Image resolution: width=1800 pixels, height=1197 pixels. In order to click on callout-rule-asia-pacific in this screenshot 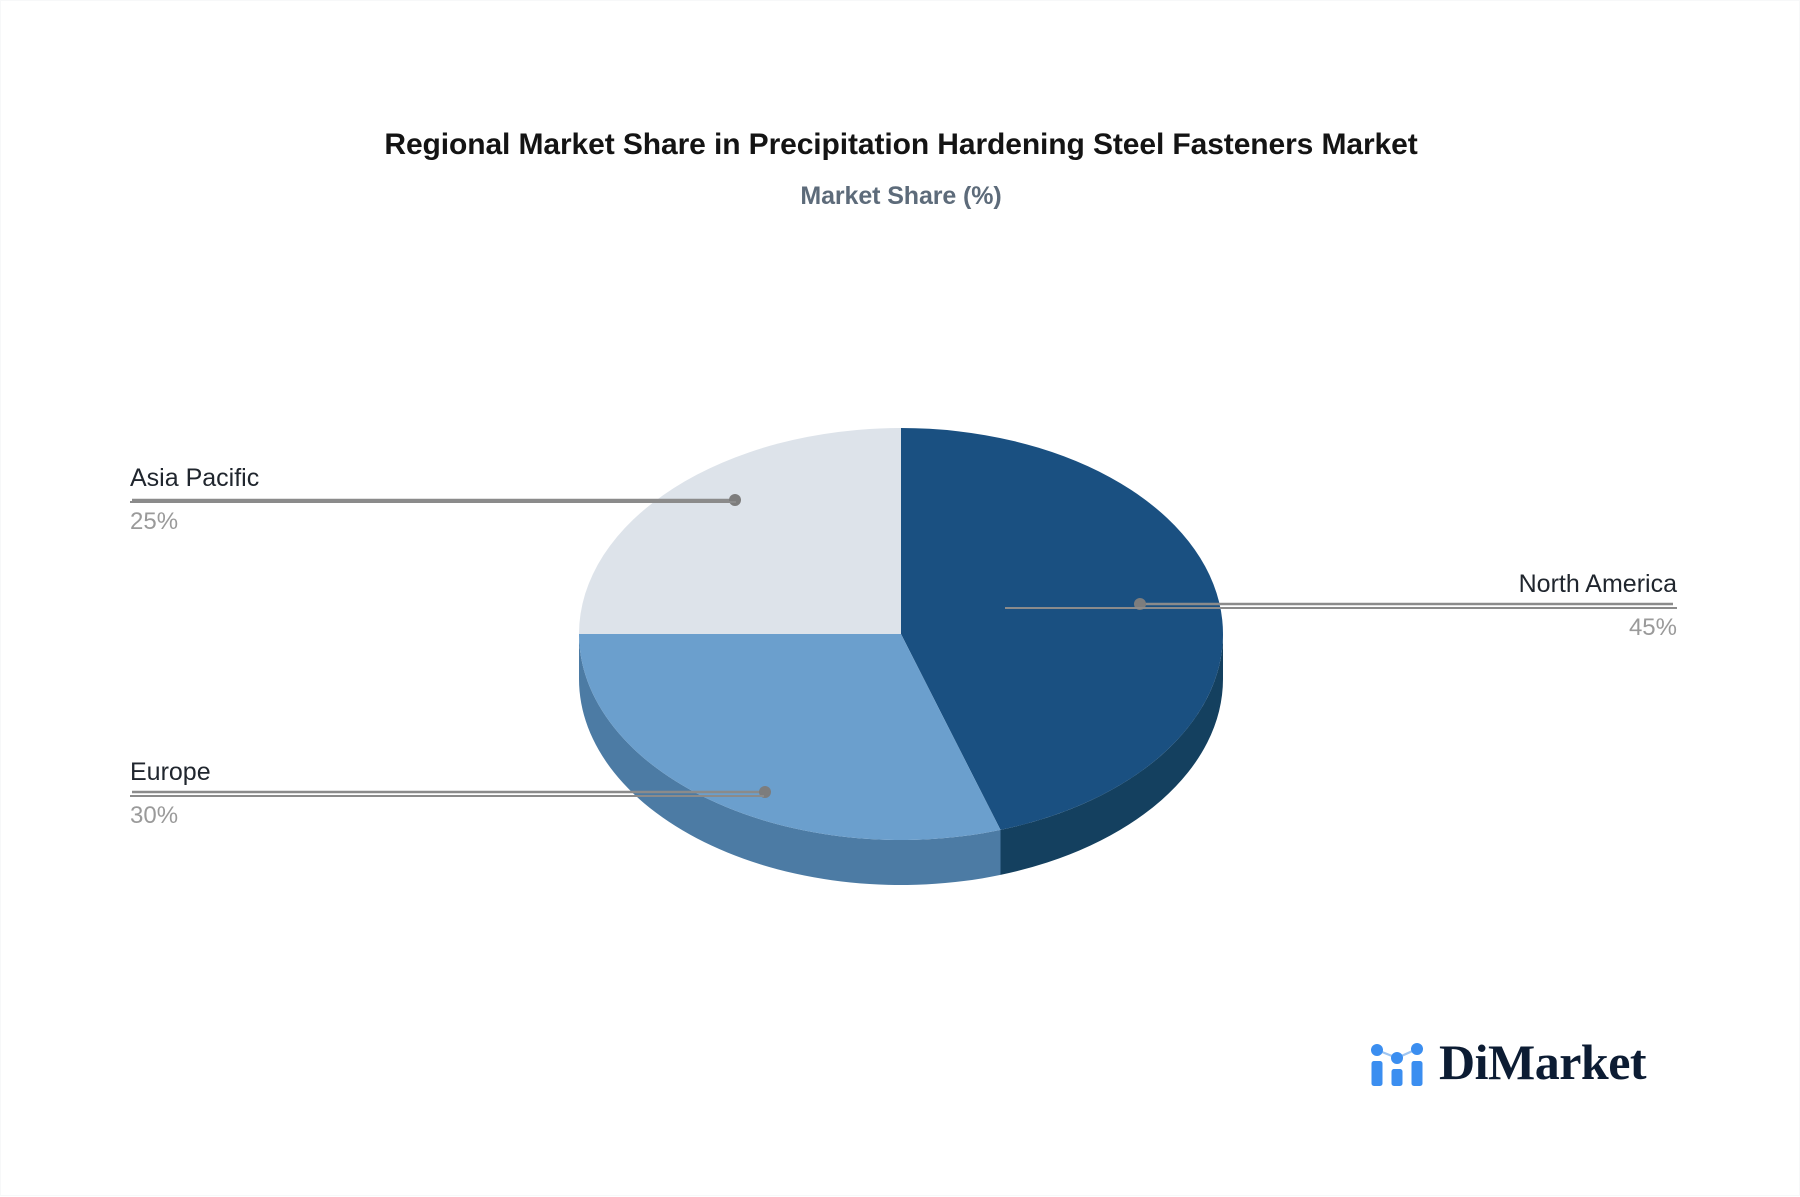, I will do `click(433, 501)`.